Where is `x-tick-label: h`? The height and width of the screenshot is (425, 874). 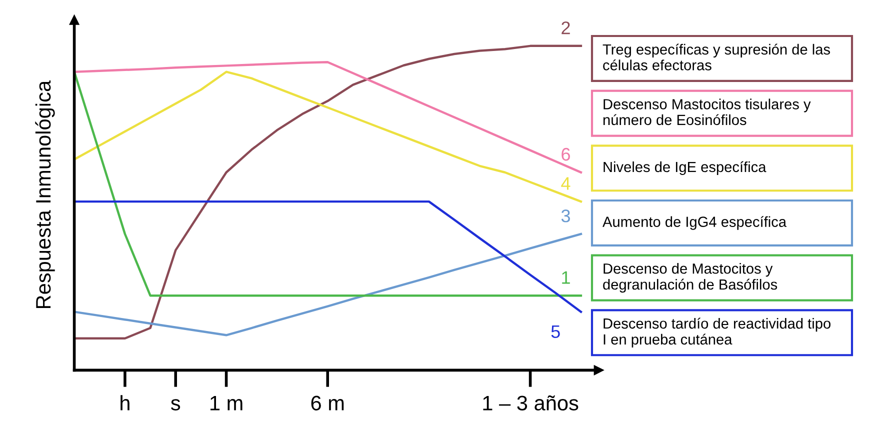
x-tick-label: h is located at coordinates (125, 402).